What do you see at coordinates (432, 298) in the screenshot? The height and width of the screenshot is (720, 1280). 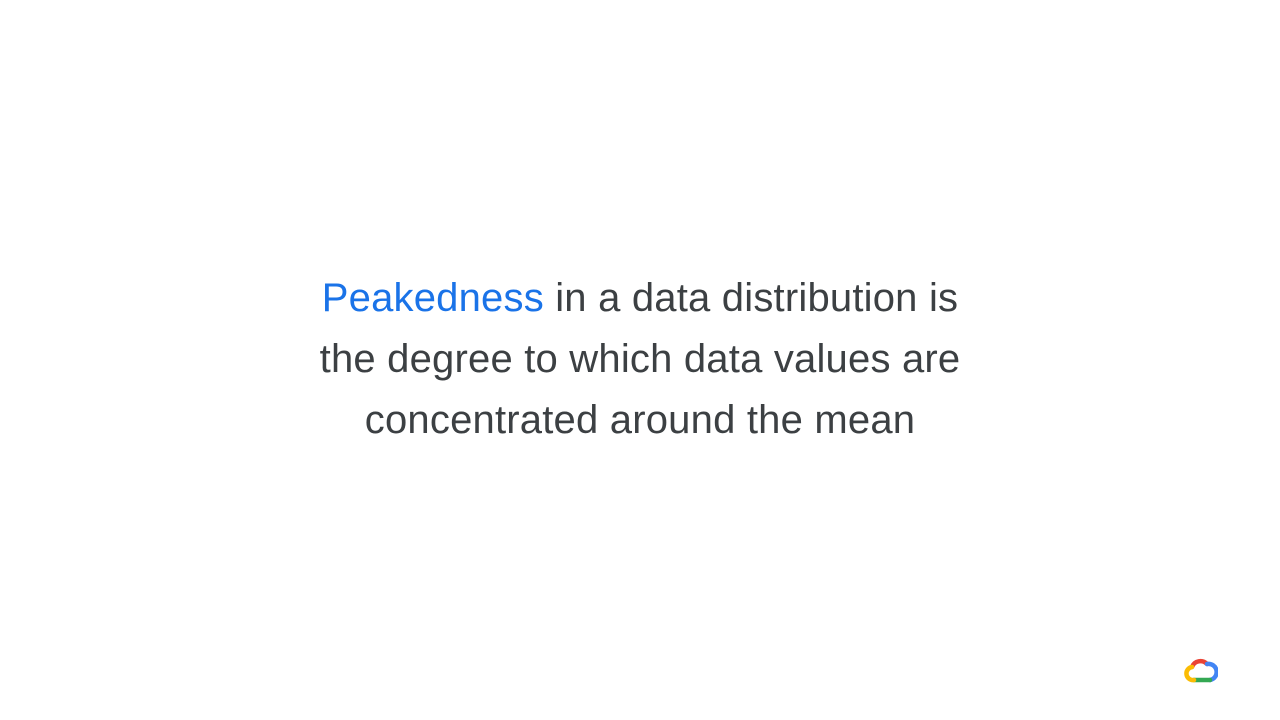 I see `highlighted-term: Peakedness` at bounding box center [432, 298].